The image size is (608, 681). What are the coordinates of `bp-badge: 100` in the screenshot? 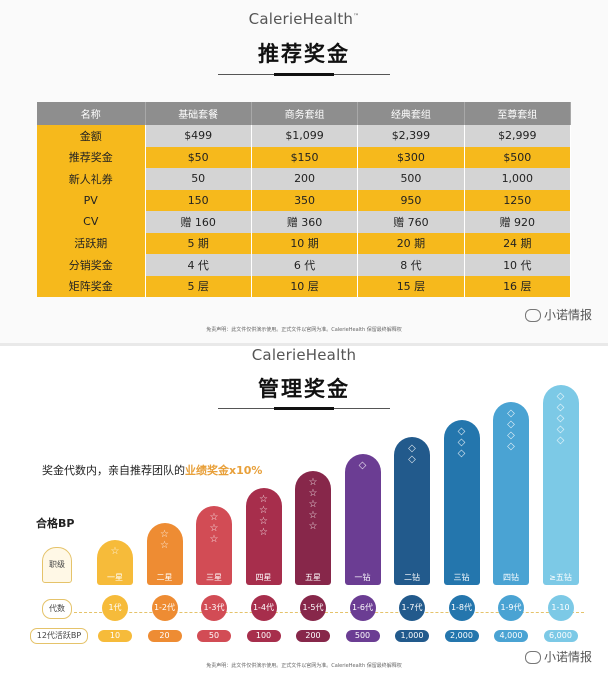 It's located at (263, 636).